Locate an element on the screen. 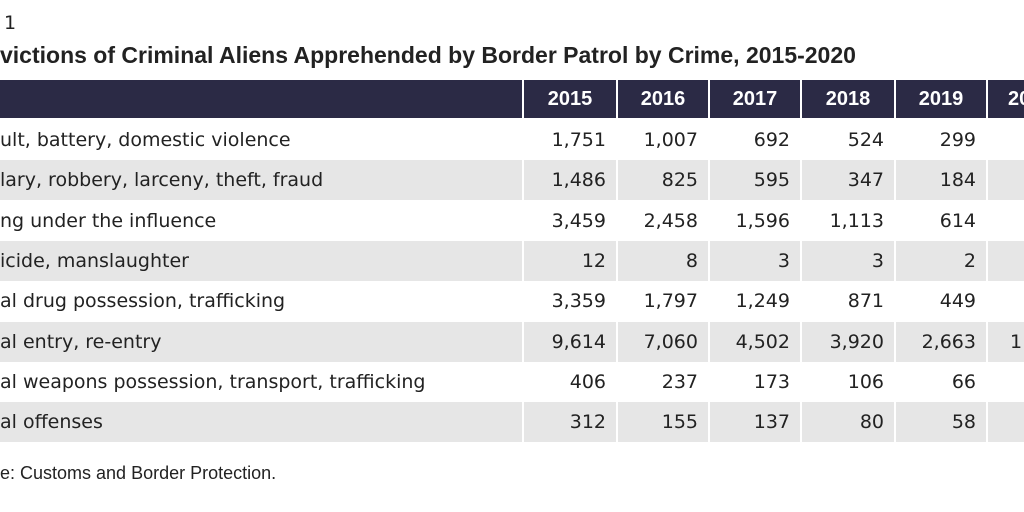  row-label: icide, manslaughter is located at coordinates (261, 260).